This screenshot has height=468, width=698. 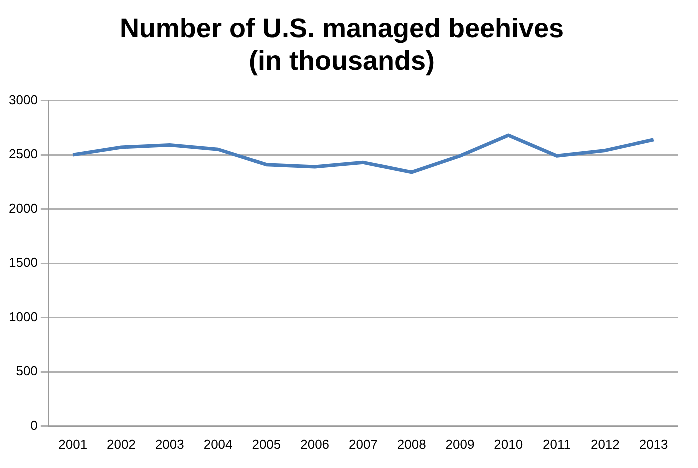 I want to click on y-tick-label: 500, so click(x=27, y=371).